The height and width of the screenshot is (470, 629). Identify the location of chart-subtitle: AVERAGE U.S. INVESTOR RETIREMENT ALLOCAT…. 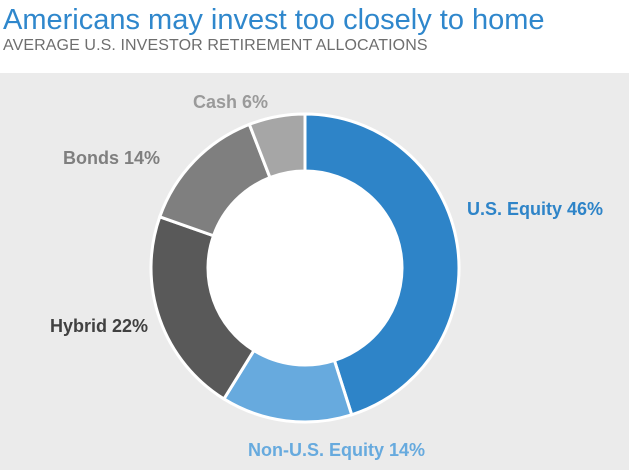
(215, 45).